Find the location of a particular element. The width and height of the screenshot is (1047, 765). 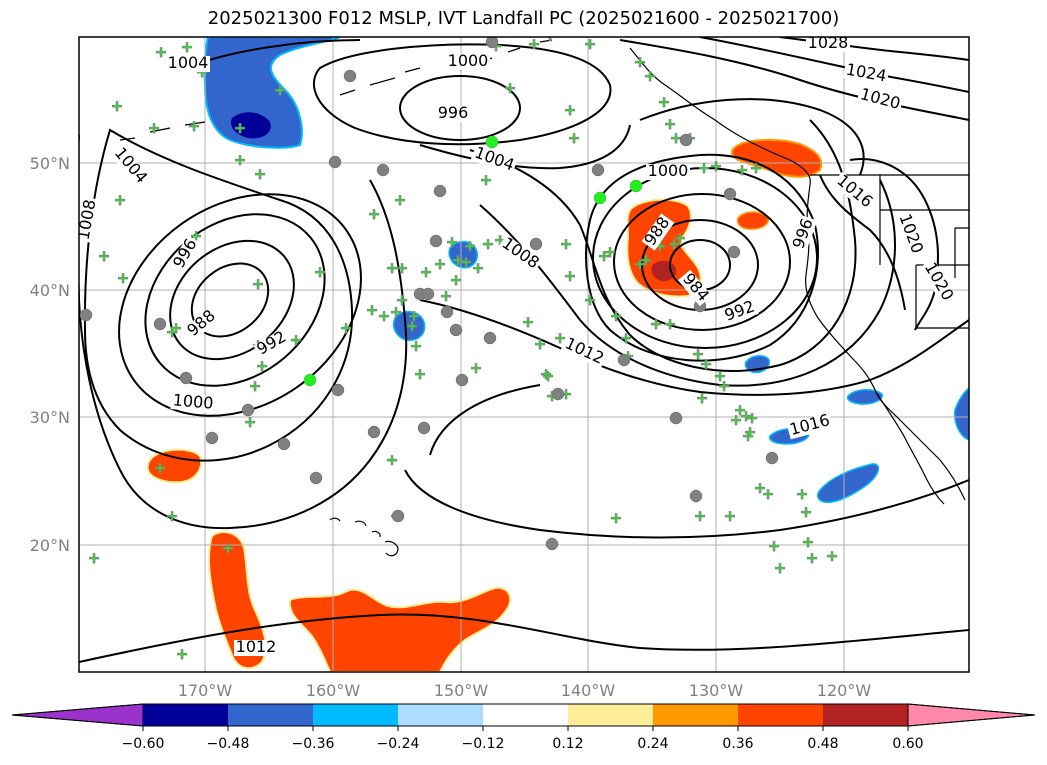

lon-axis-labels: 170°W 160°W 150°W 140°W 130°W 120°W is located at coordinates (525, 690).